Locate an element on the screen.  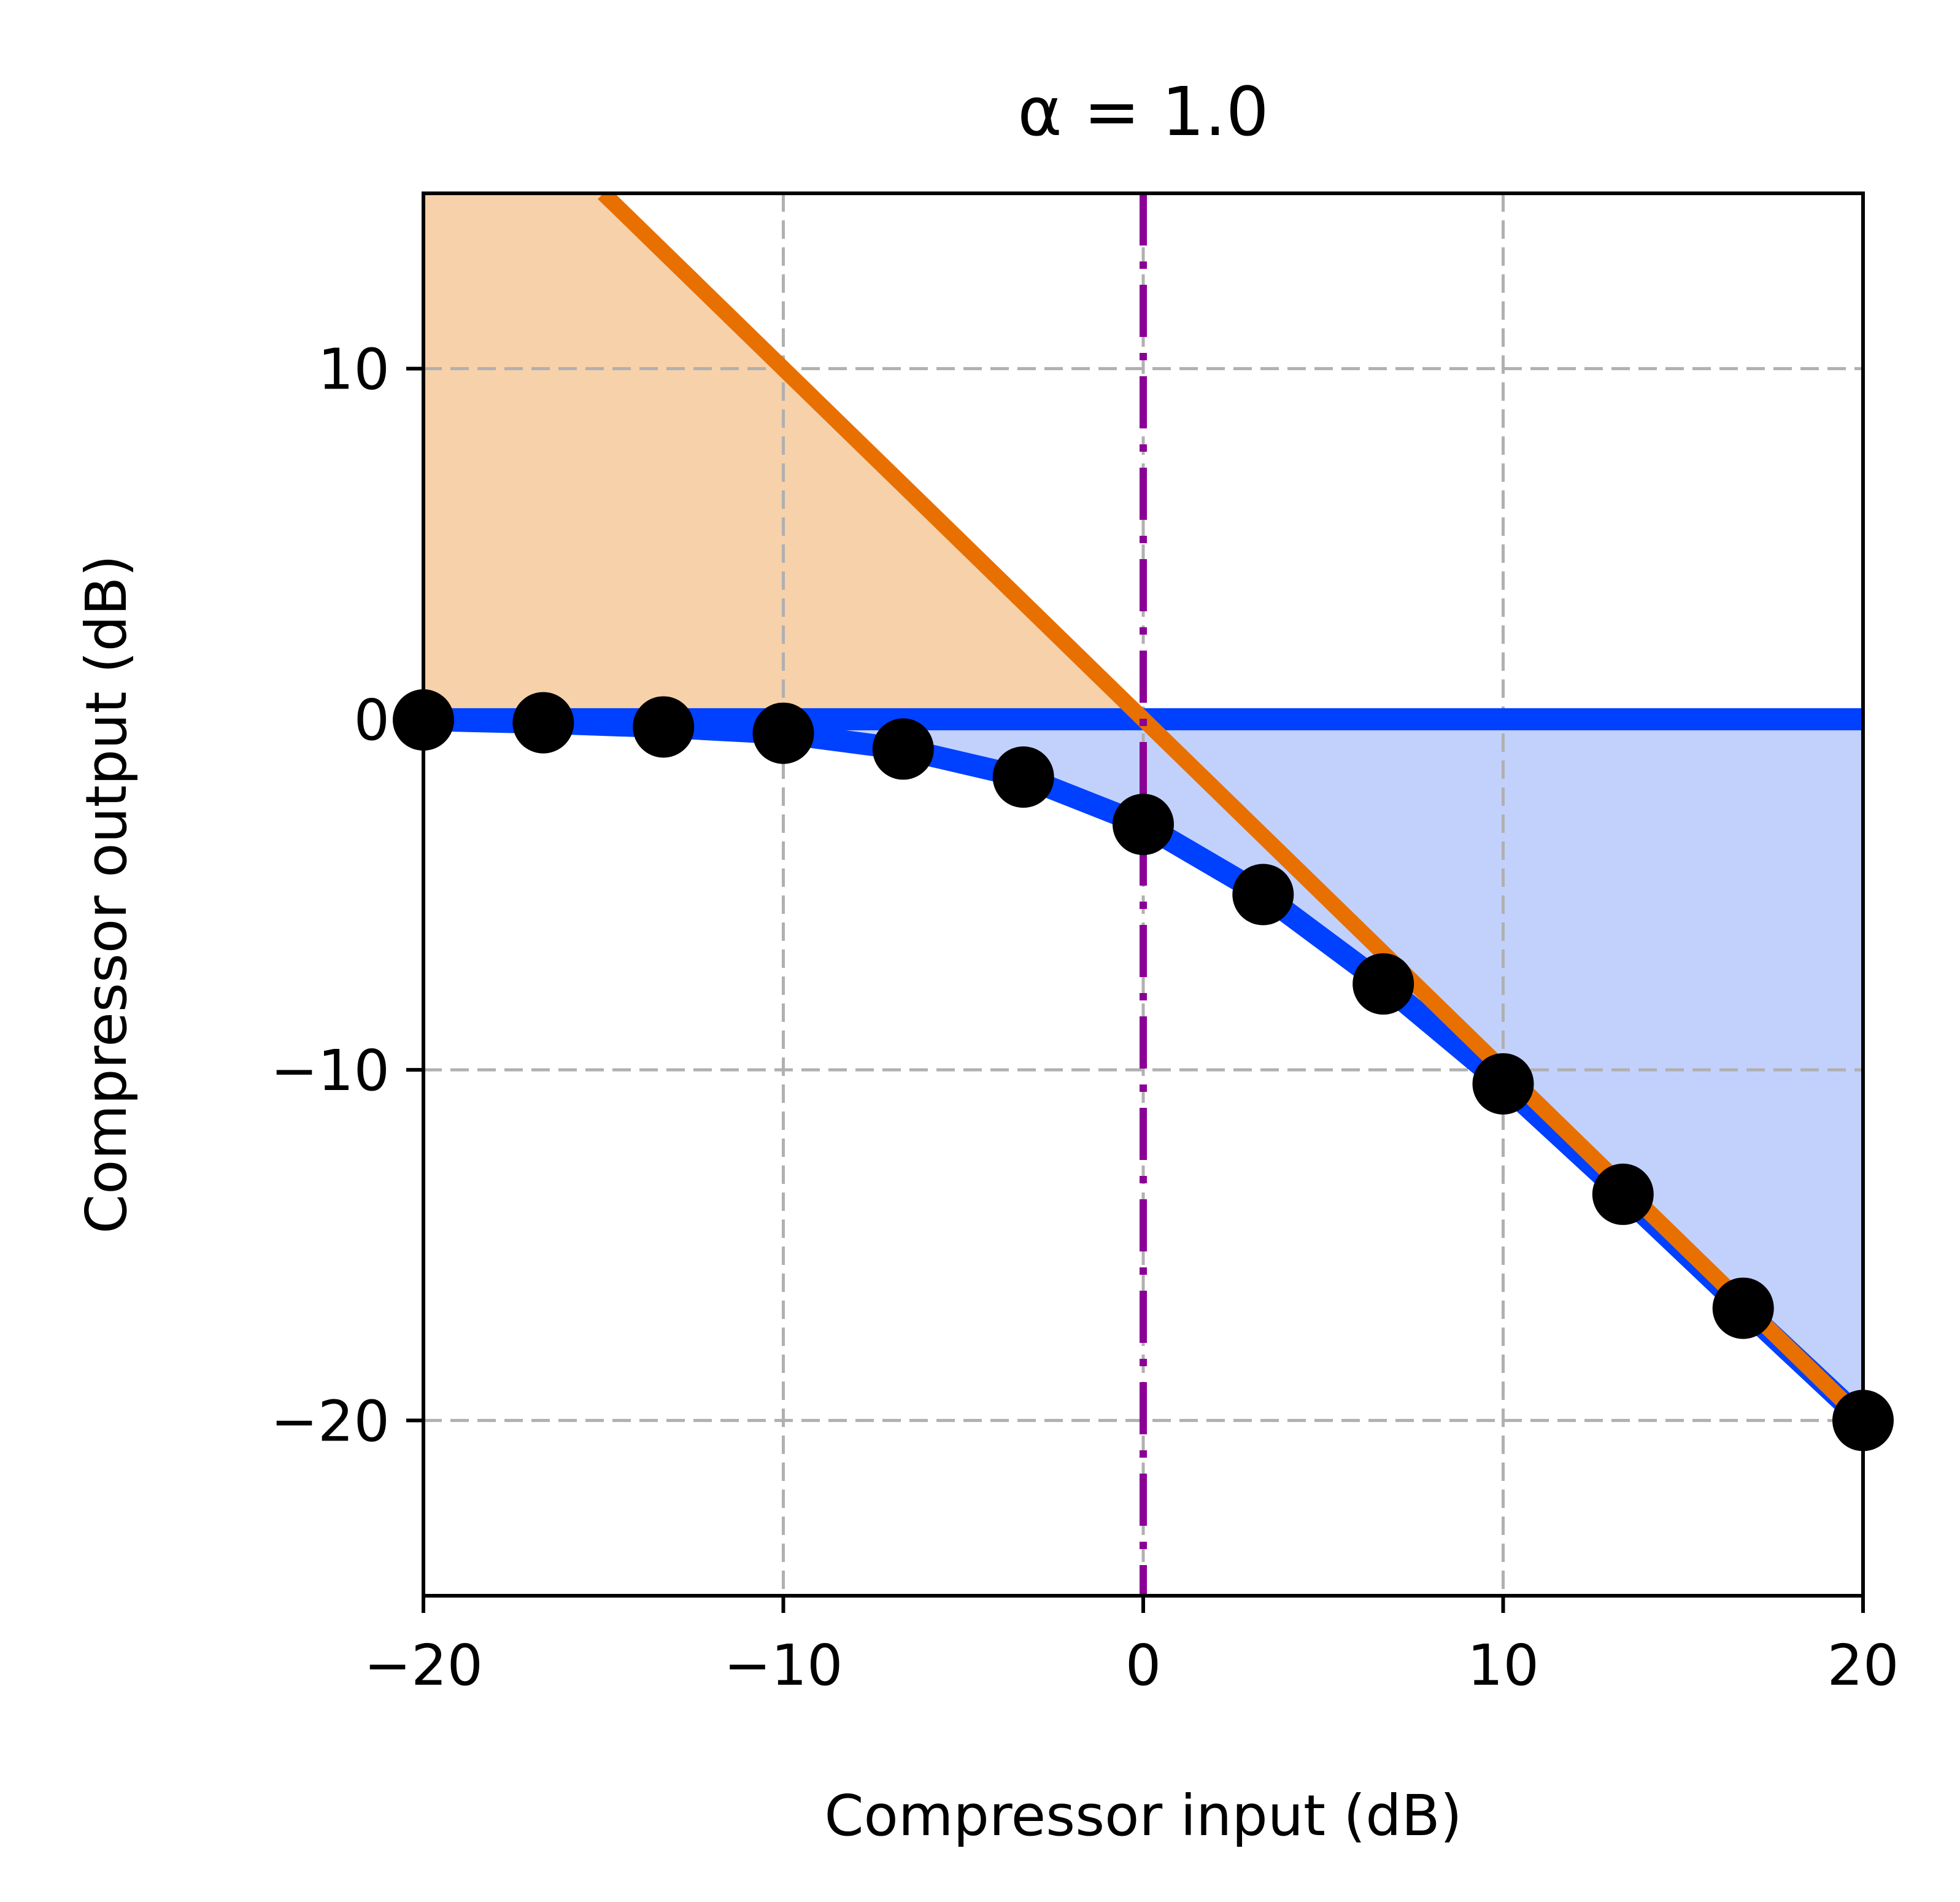
y-axis-label: Compressor output (dB) is located at coordinates (106, 894).